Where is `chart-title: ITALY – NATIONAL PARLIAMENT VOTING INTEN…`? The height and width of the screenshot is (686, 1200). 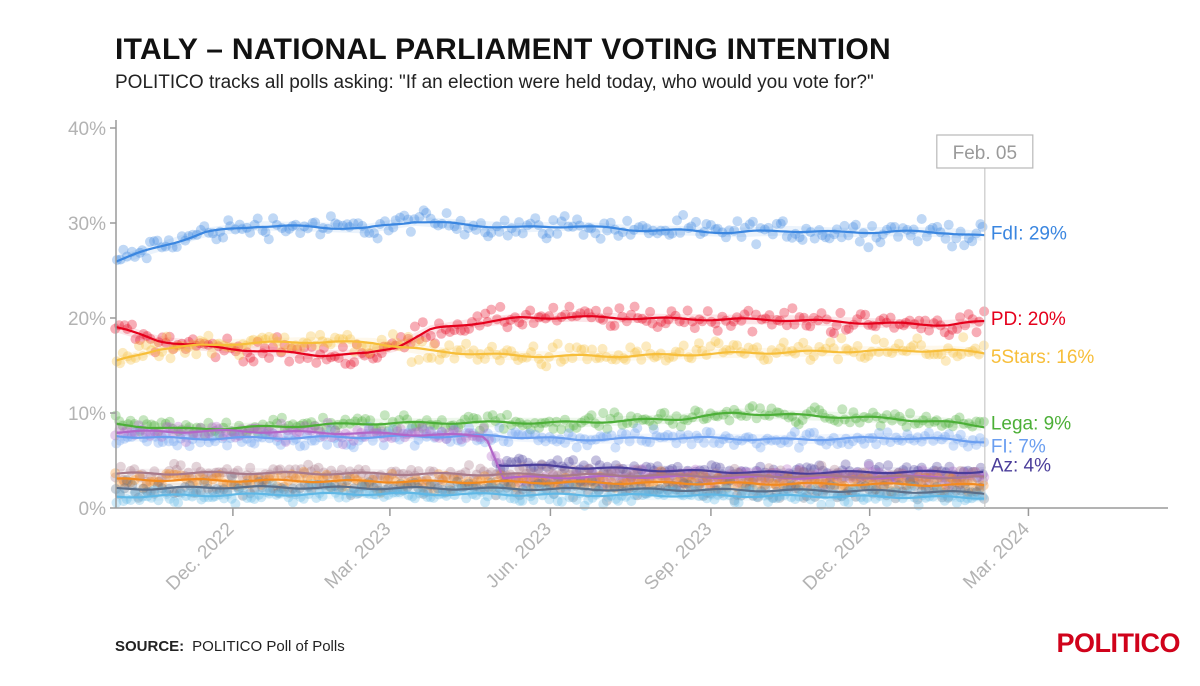
chart-title: ITALY – NATIONAL PARLIAMENT VOTING INTEN… is located at coordinates (503, 49).